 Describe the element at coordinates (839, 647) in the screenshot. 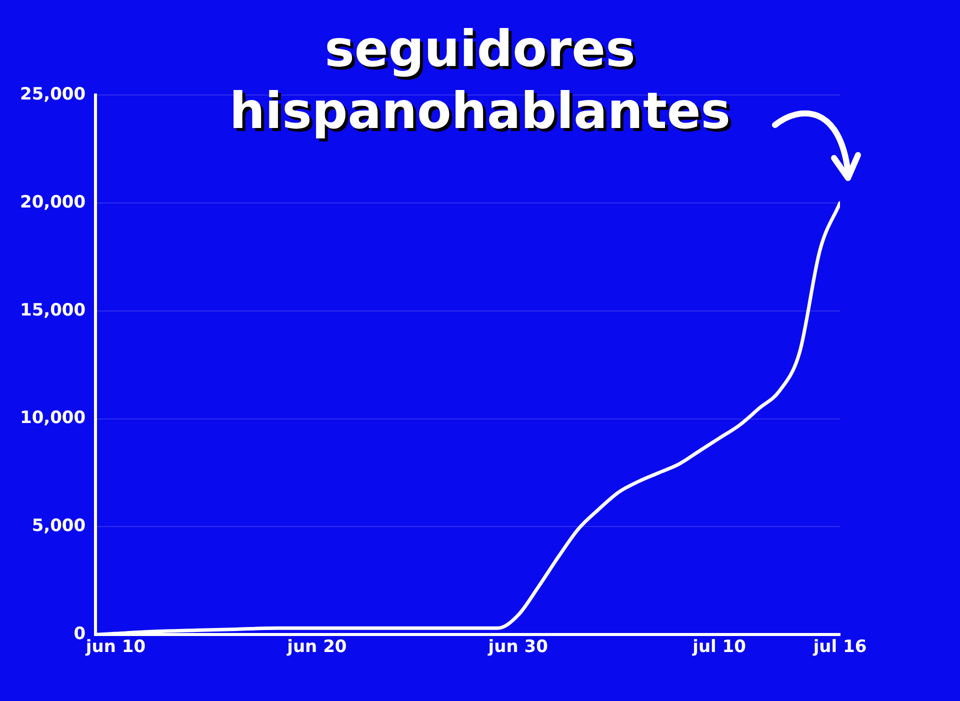

I see `x-tick-label: jul 16` at that location.